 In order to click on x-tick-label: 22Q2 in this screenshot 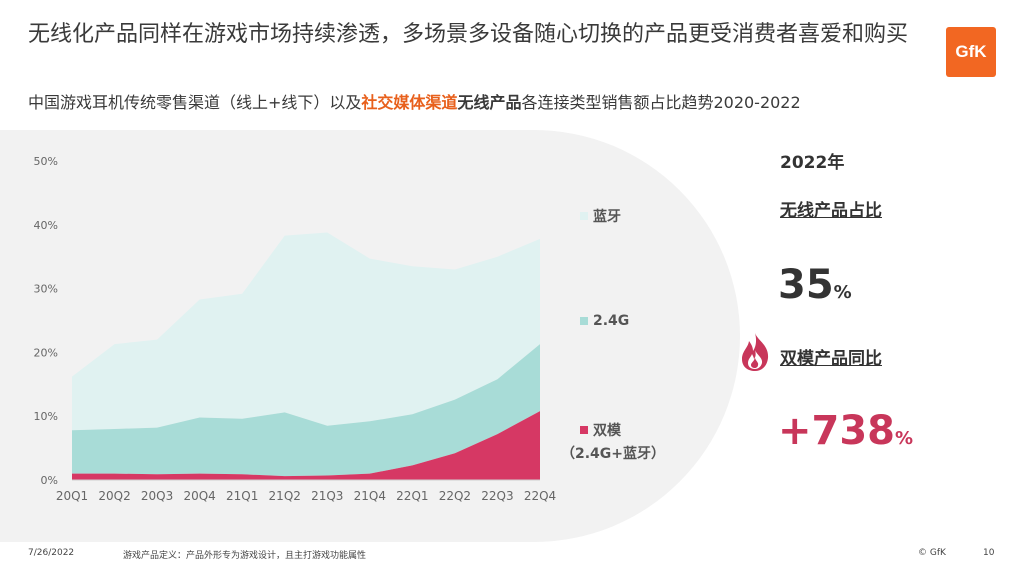, I will do `click(455, 496)`.